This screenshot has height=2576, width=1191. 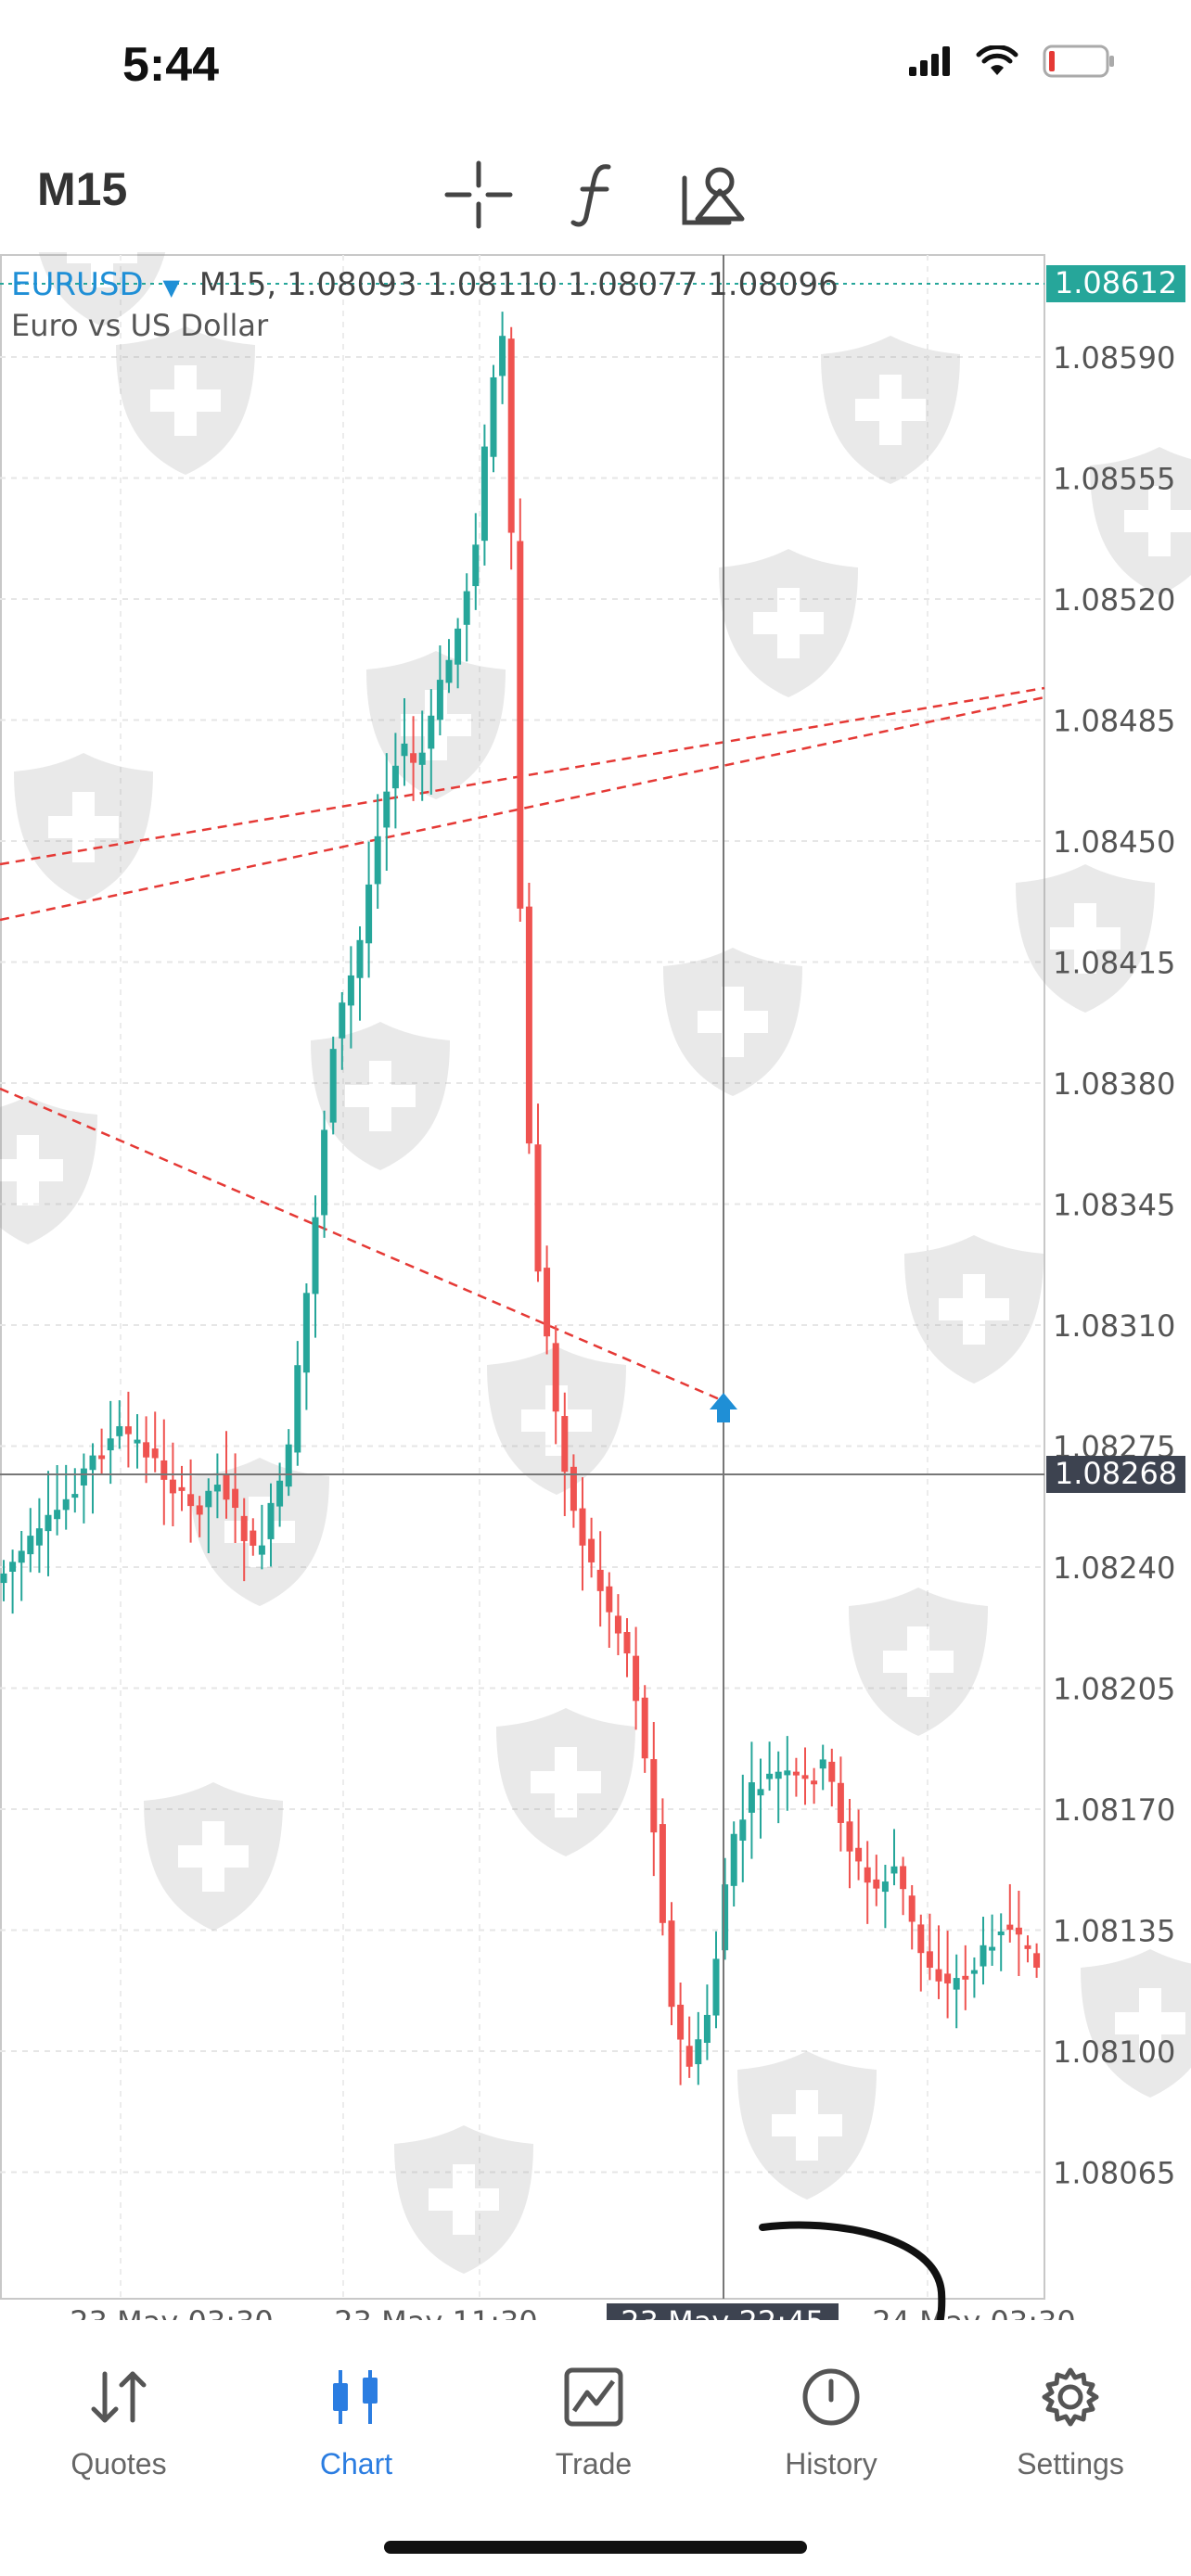 I want to click on nav-quotes: Quotes, so click(x=118, y=2423).